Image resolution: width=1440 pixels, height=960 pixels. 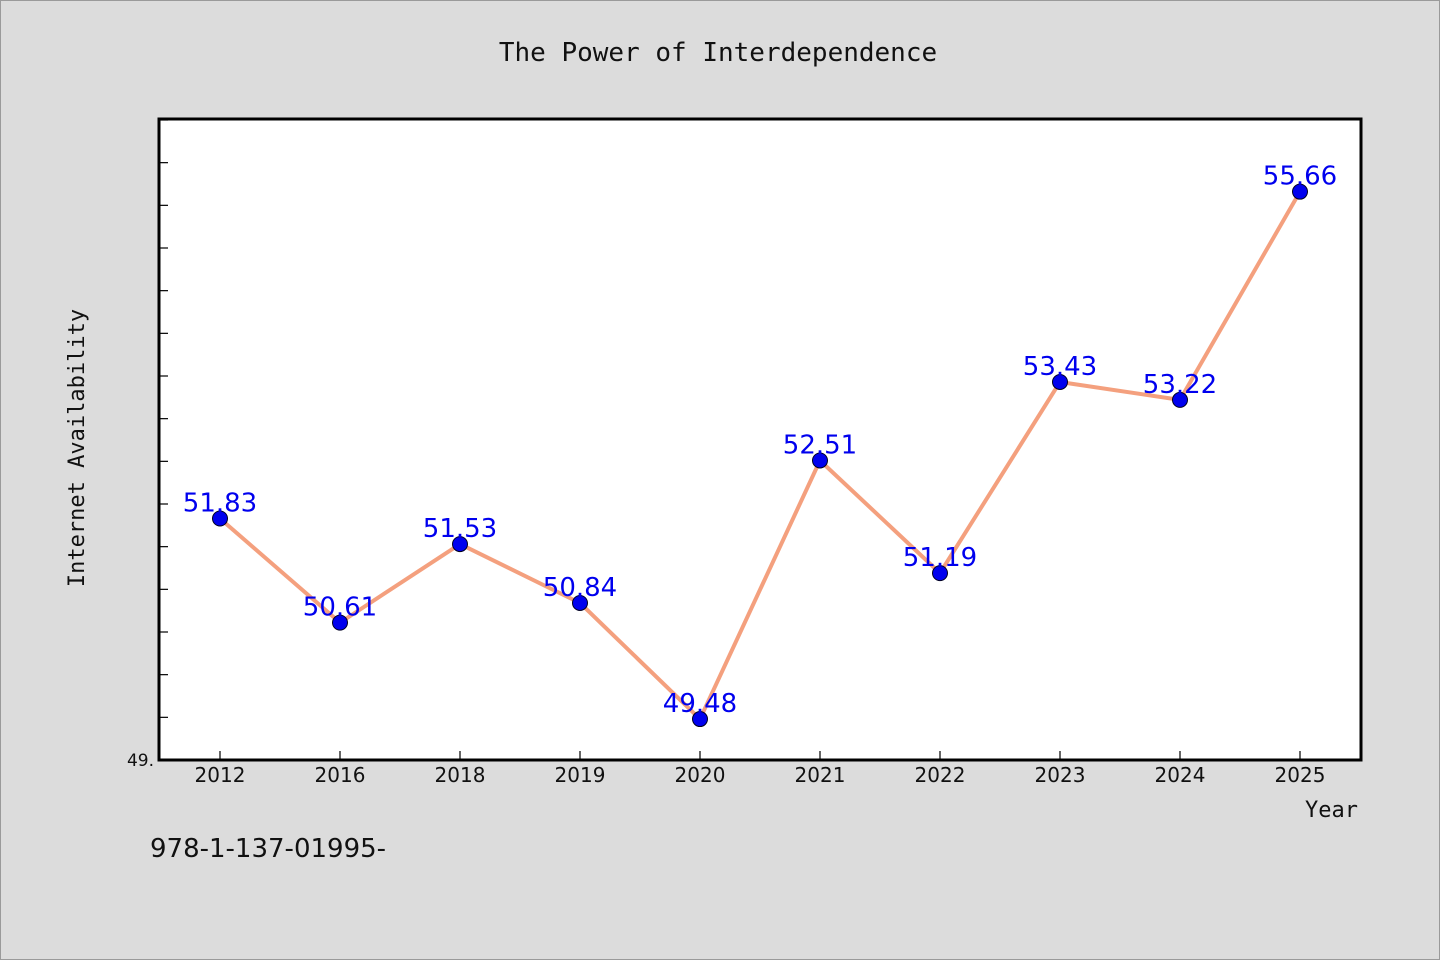 What do you see at coordinates (220, 775) in the screenshot?
I see `x-tick-label: 2012` at bounding box center [220, 775].